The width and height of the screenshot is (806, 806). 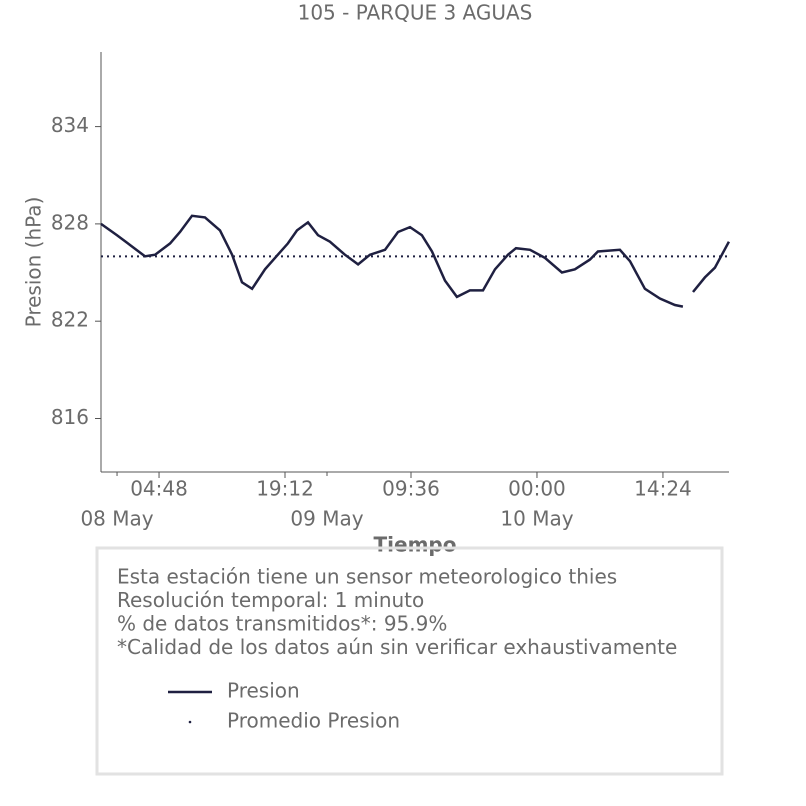 I want to click on x-axis-label: Tiempo, so click(x=415, y=545).